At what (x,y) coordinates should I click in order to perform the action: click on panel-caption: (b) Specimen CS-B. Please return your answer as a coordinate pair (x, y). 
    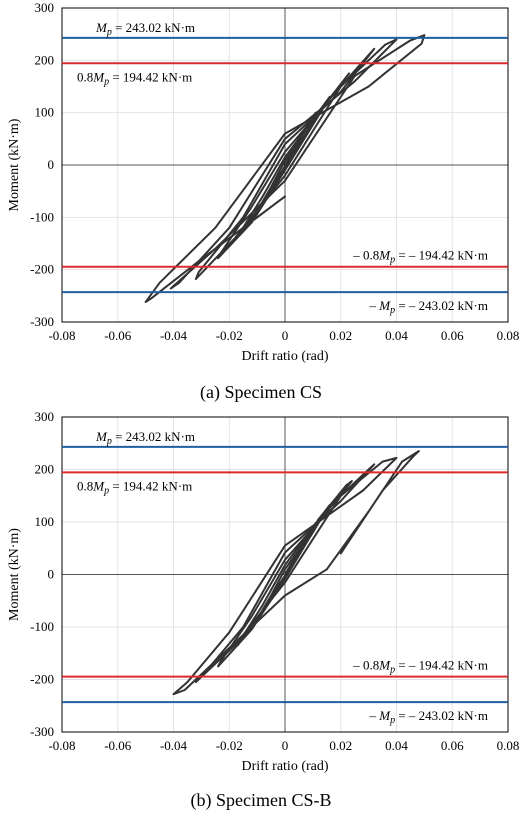
    Looking at the image, I should click on (261, 800).